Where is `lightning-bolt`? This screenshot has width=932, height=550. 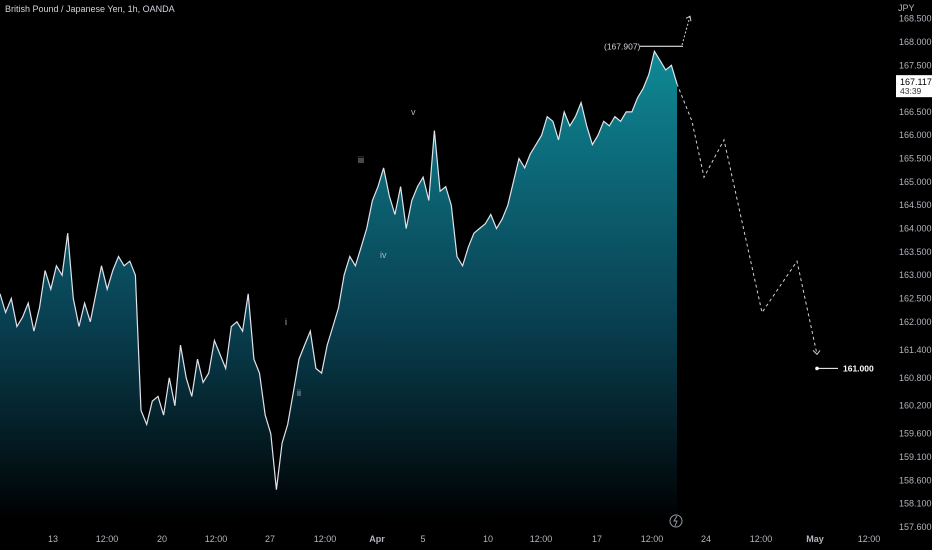 lightning-bolt is located at coordinates (675, 521).